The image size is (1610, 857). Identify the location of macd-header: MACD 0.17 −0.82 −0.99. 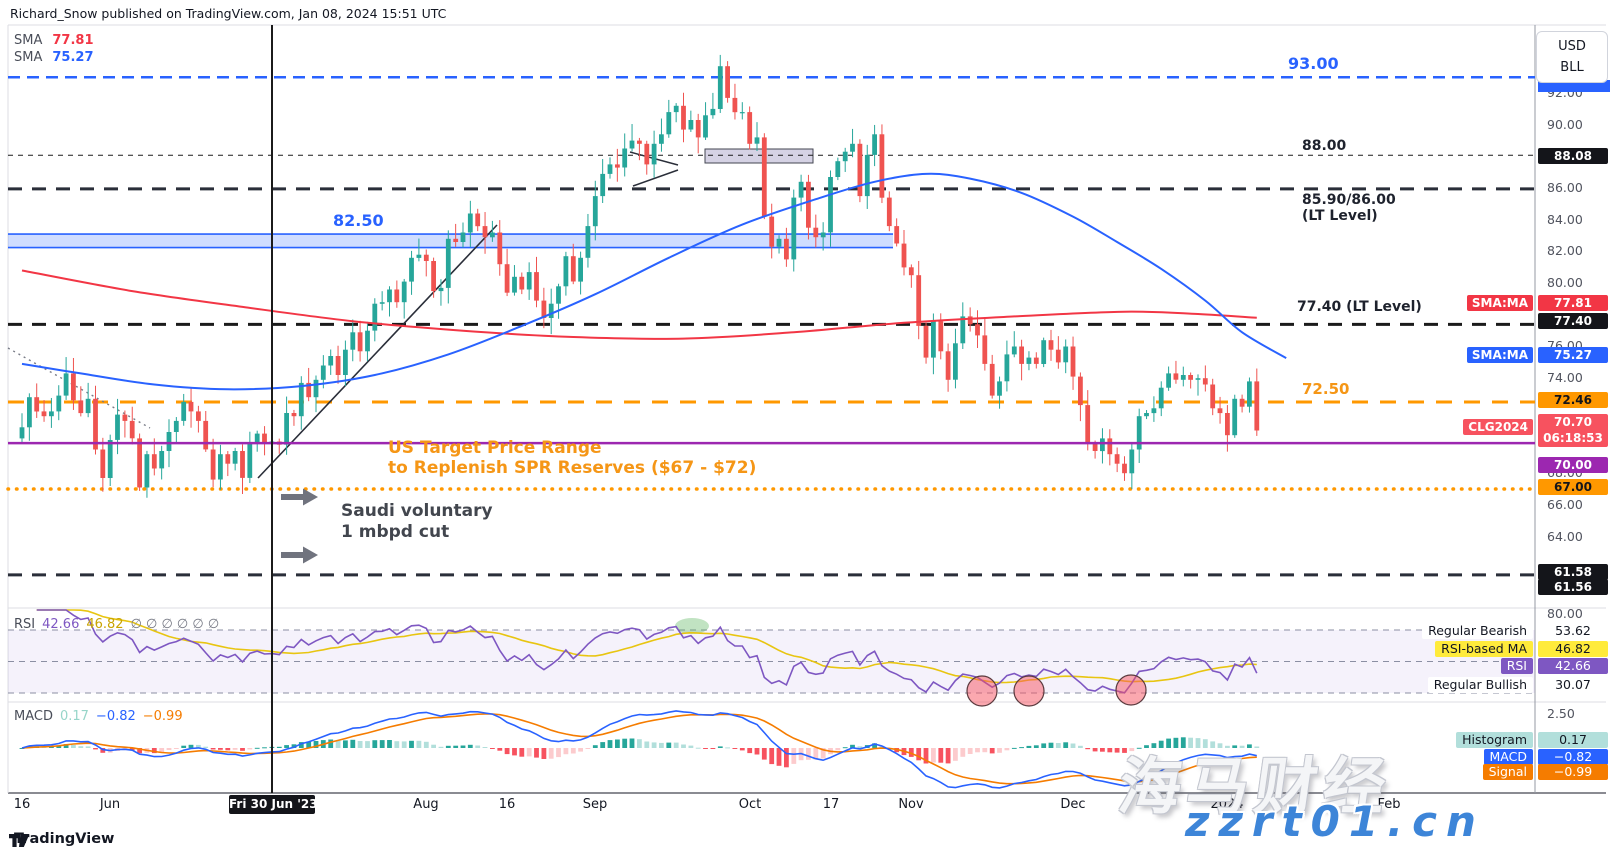
(102, 716).